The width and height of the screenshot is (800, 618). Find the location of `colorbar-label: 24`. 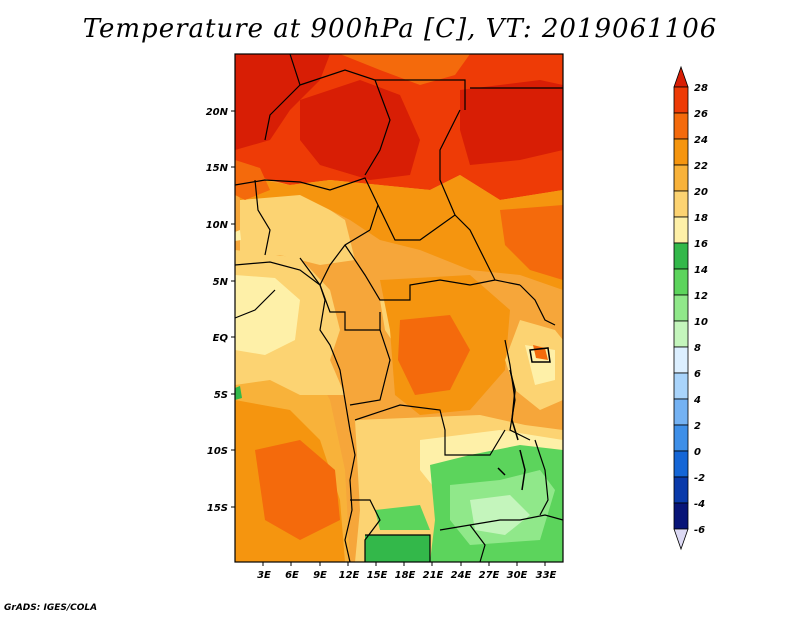

colorbar-label: 24 is located at coordinates (701, 140).